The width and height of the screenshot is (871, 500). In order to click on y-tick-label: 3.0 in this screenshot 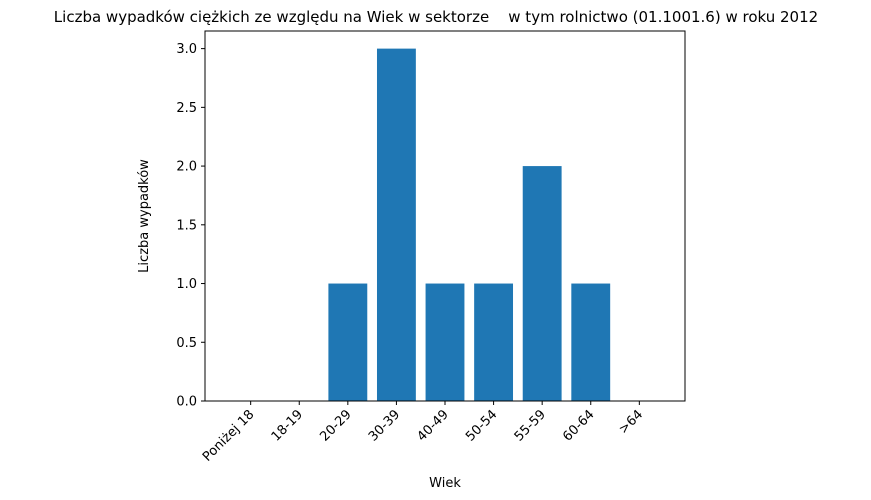, I will do `click(186, 49)`.